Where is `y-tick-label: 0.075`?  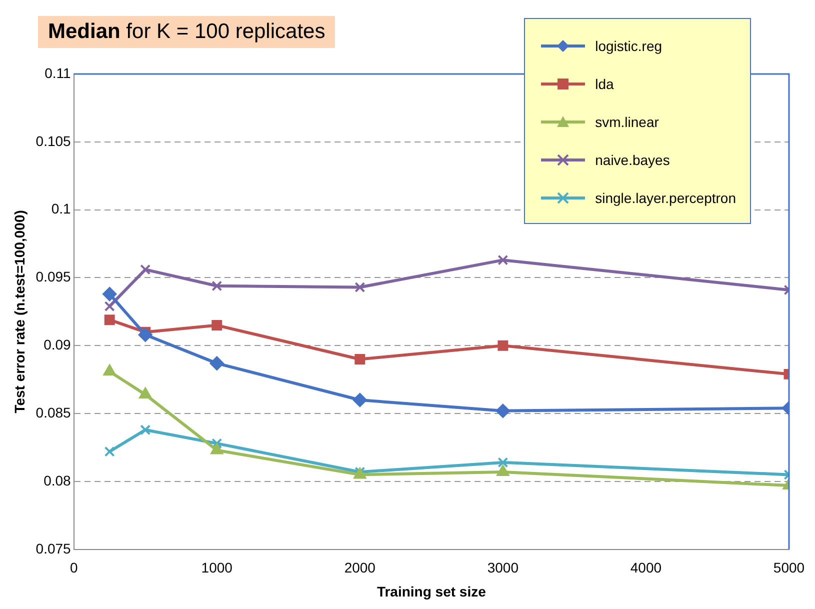 y-tick-label: 0.075 is located at coordinates (54, 548).